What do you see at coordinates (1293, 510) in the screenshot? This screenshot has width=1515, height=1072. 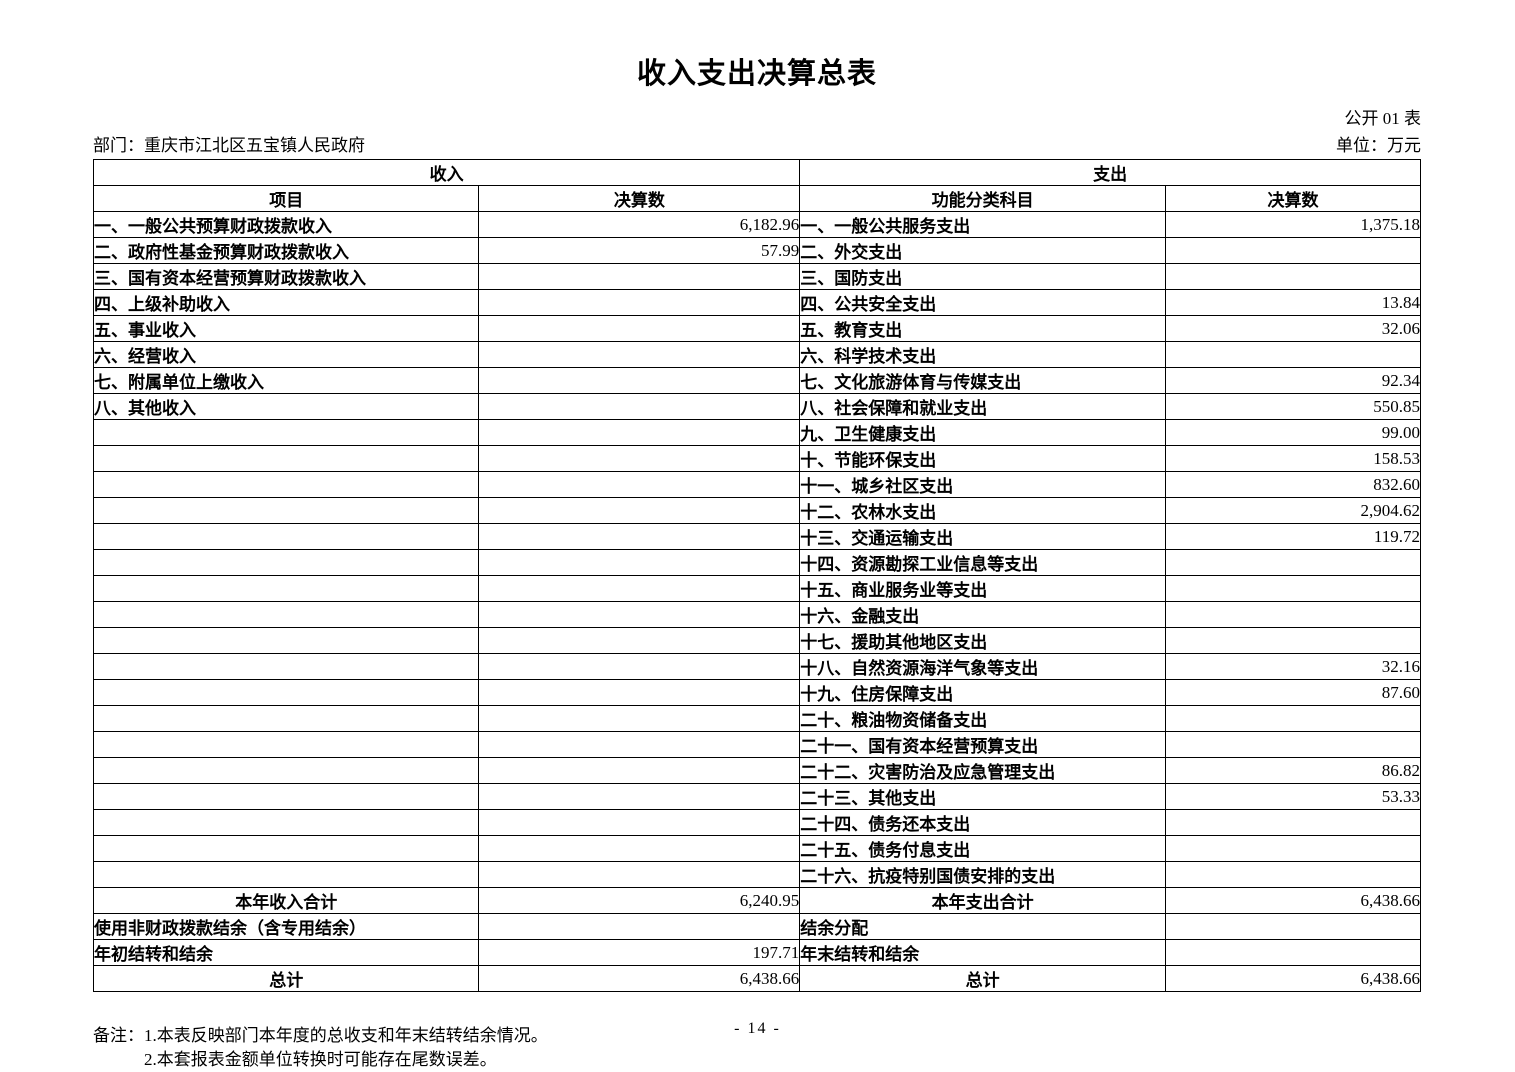 I see `expense-value-cell: 2,904.62` at bounding box center [1293, 510].